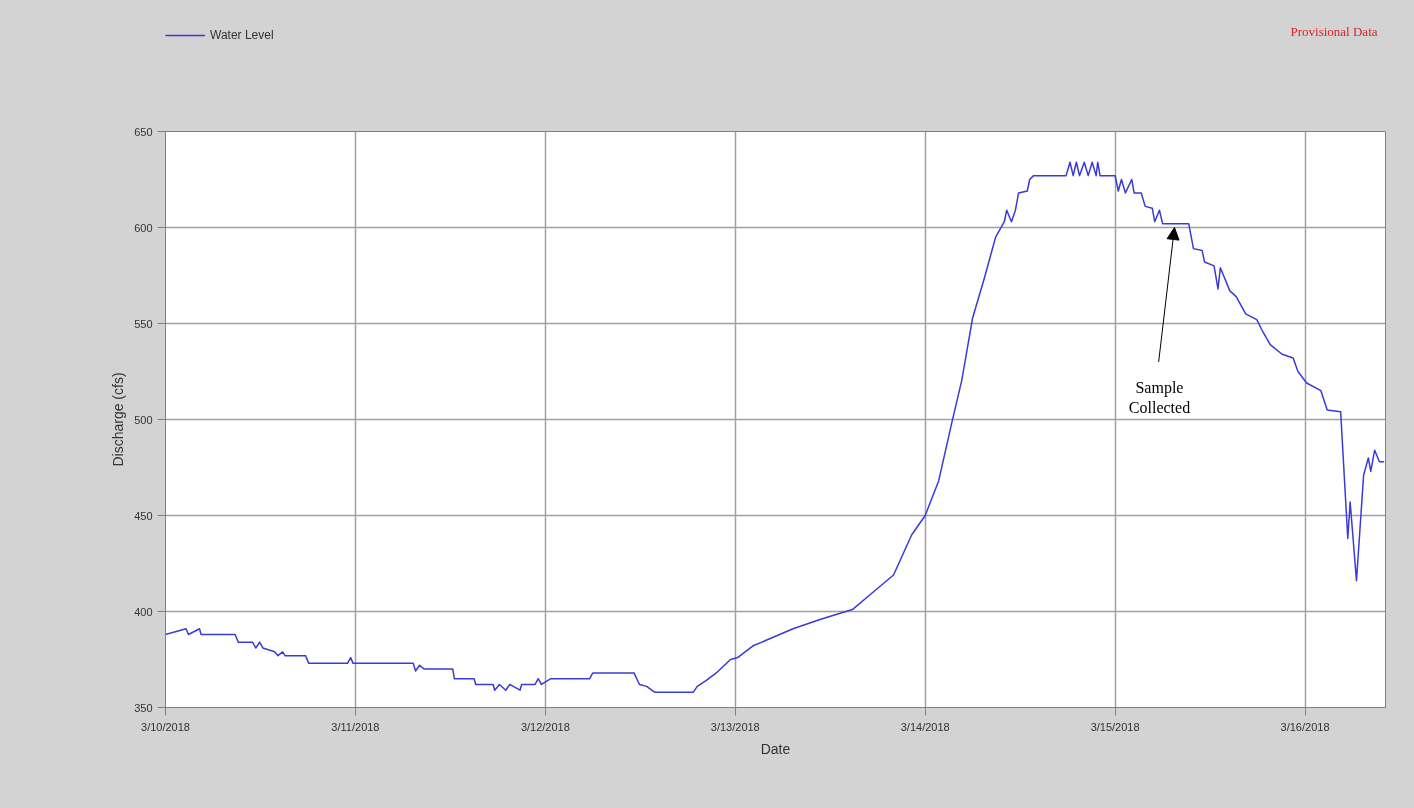 This screenshot has width=1414, height=808. I want to click on y-tick-label: 600, so click(143, 227).